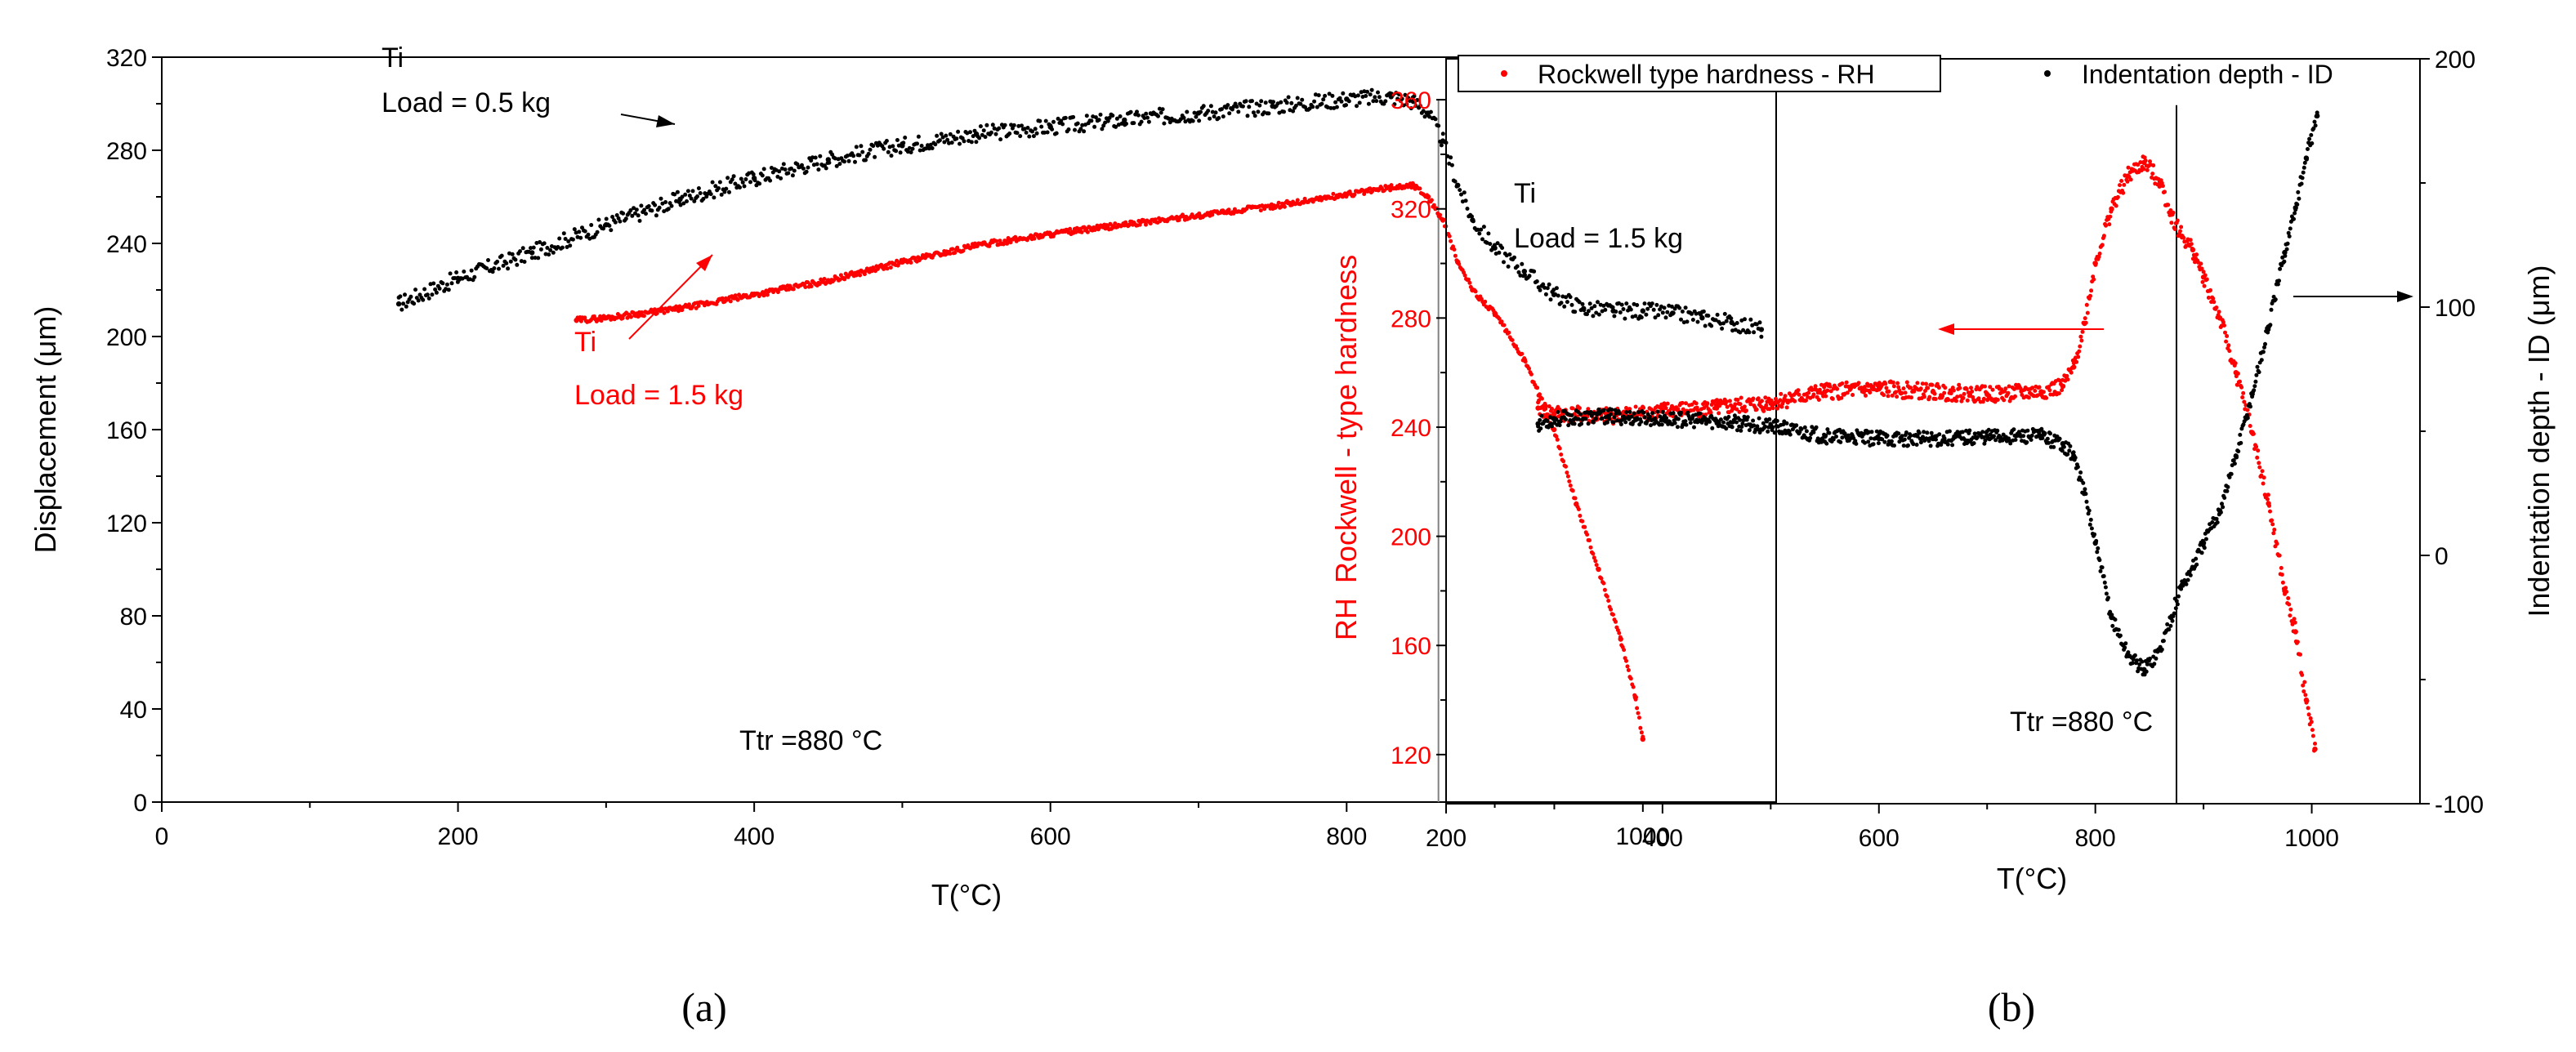 The width and height of the screenshot is (2576, 1052). I want to click on panel-b-right-y-axis-label: Indentation depth - ID (μm), so click(2539, 441).